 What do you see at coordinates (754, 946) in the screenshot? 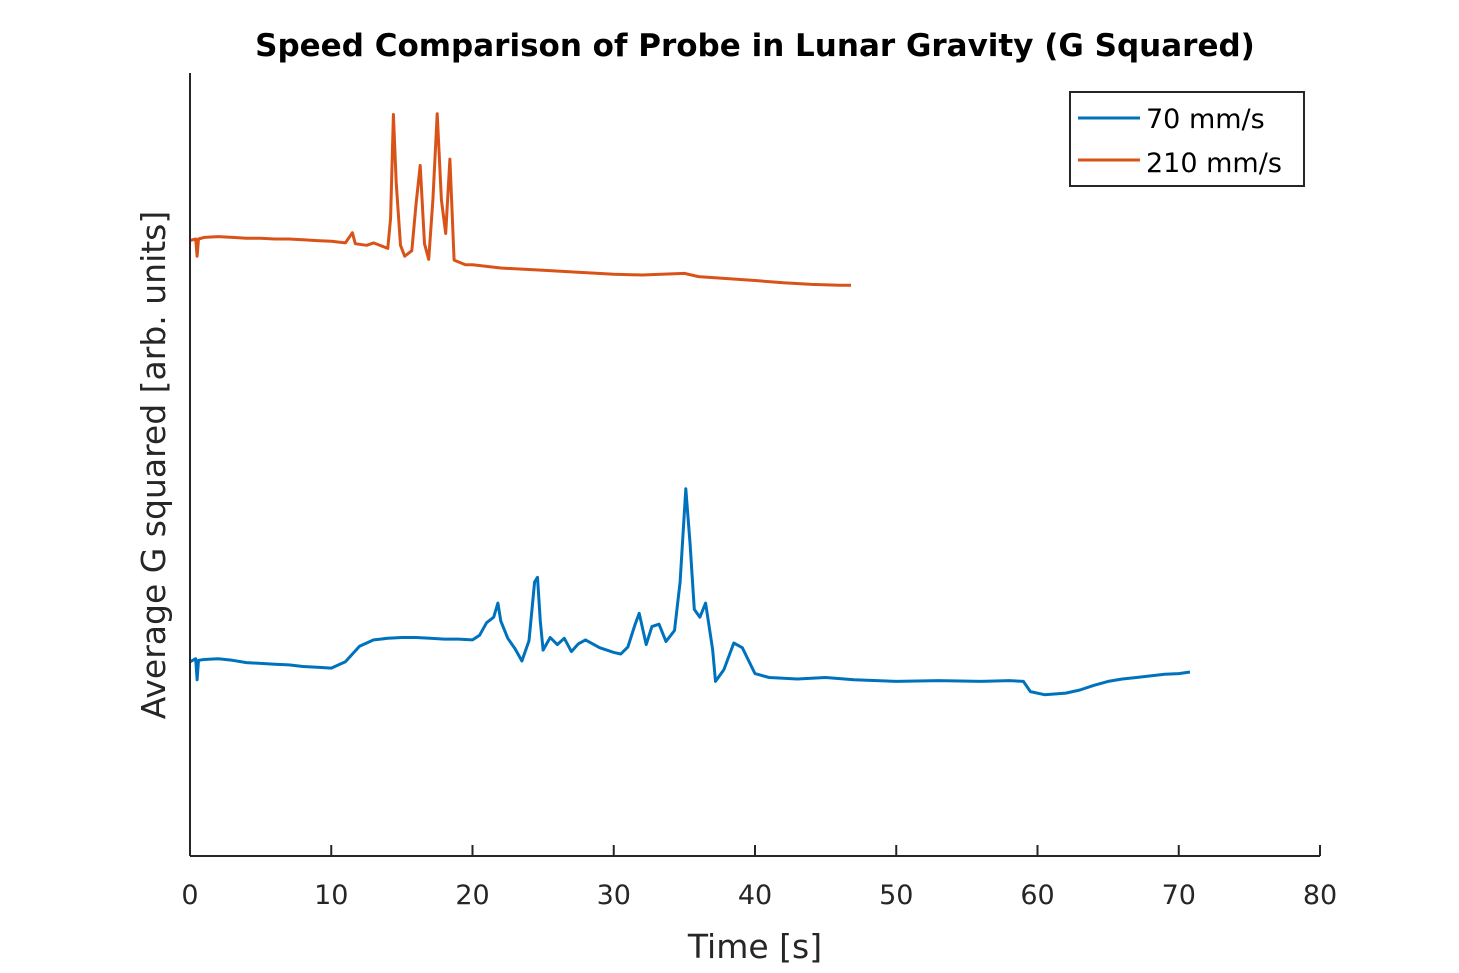
I see `x-axis-label: Time [s]` at bounding box center [754, 946].